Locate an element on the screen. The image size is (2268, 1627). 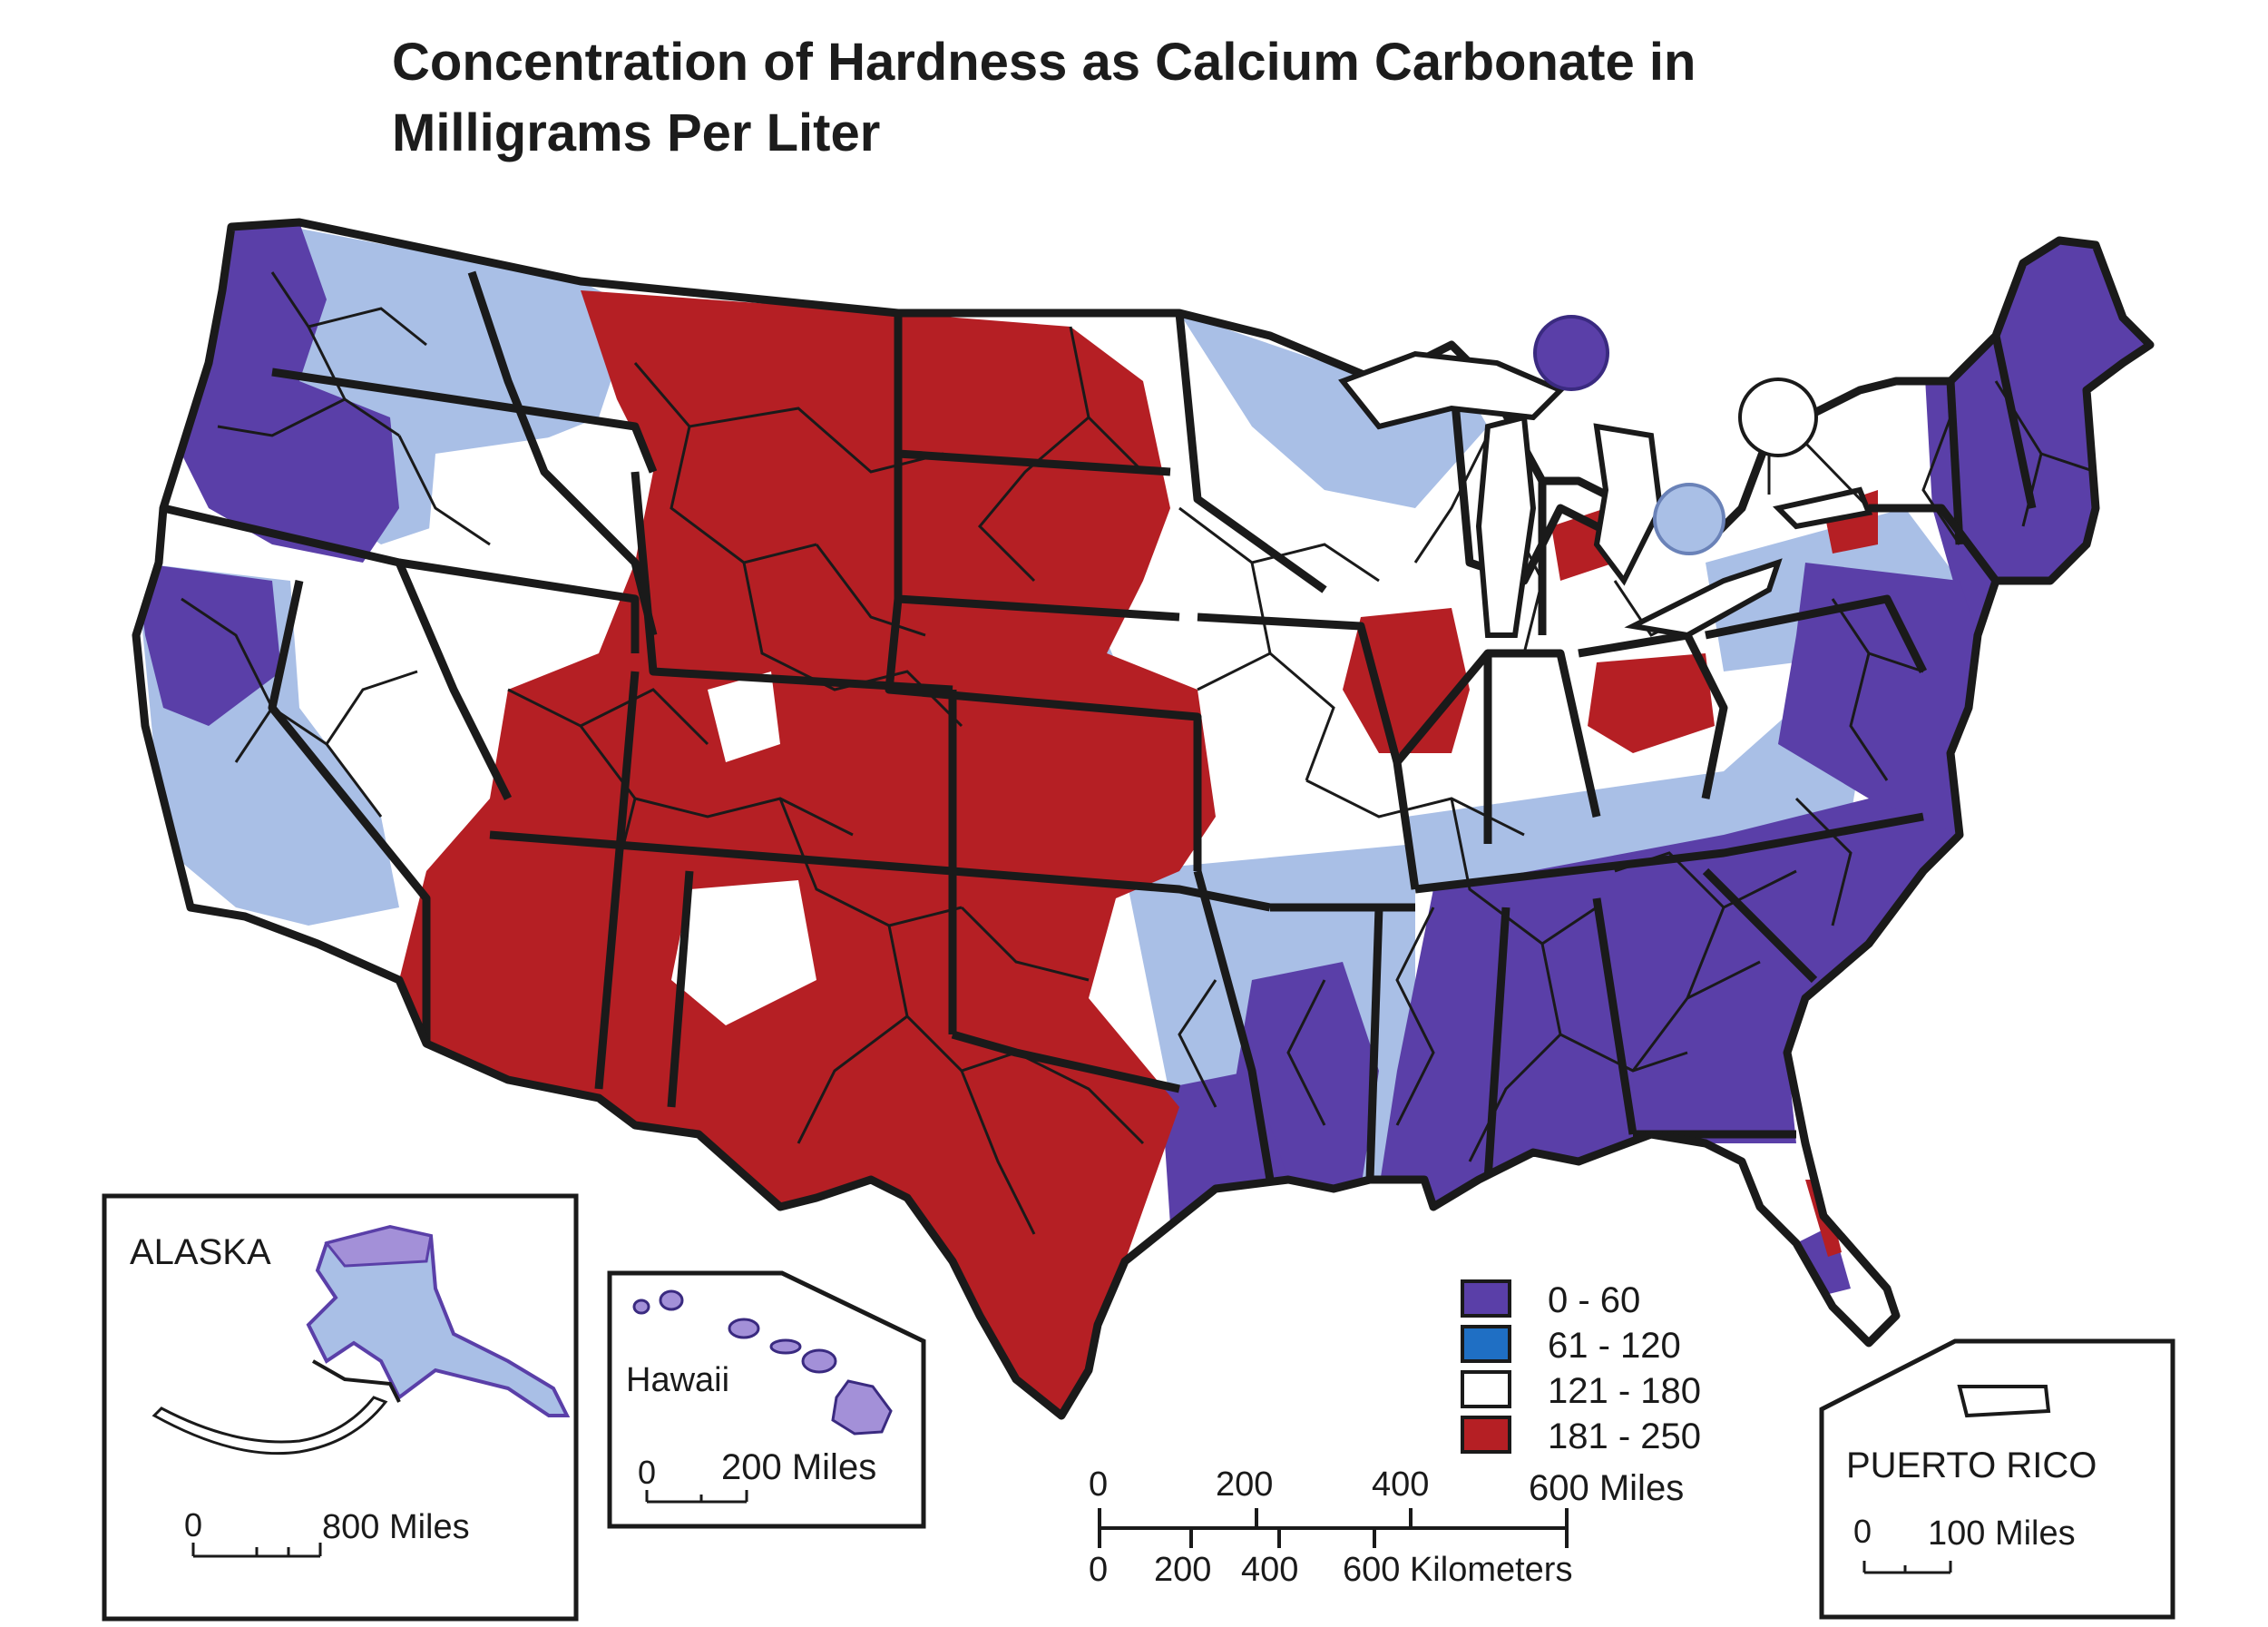
alaska-scale-label: 800 Miles is located at coordinates (396, 1527).